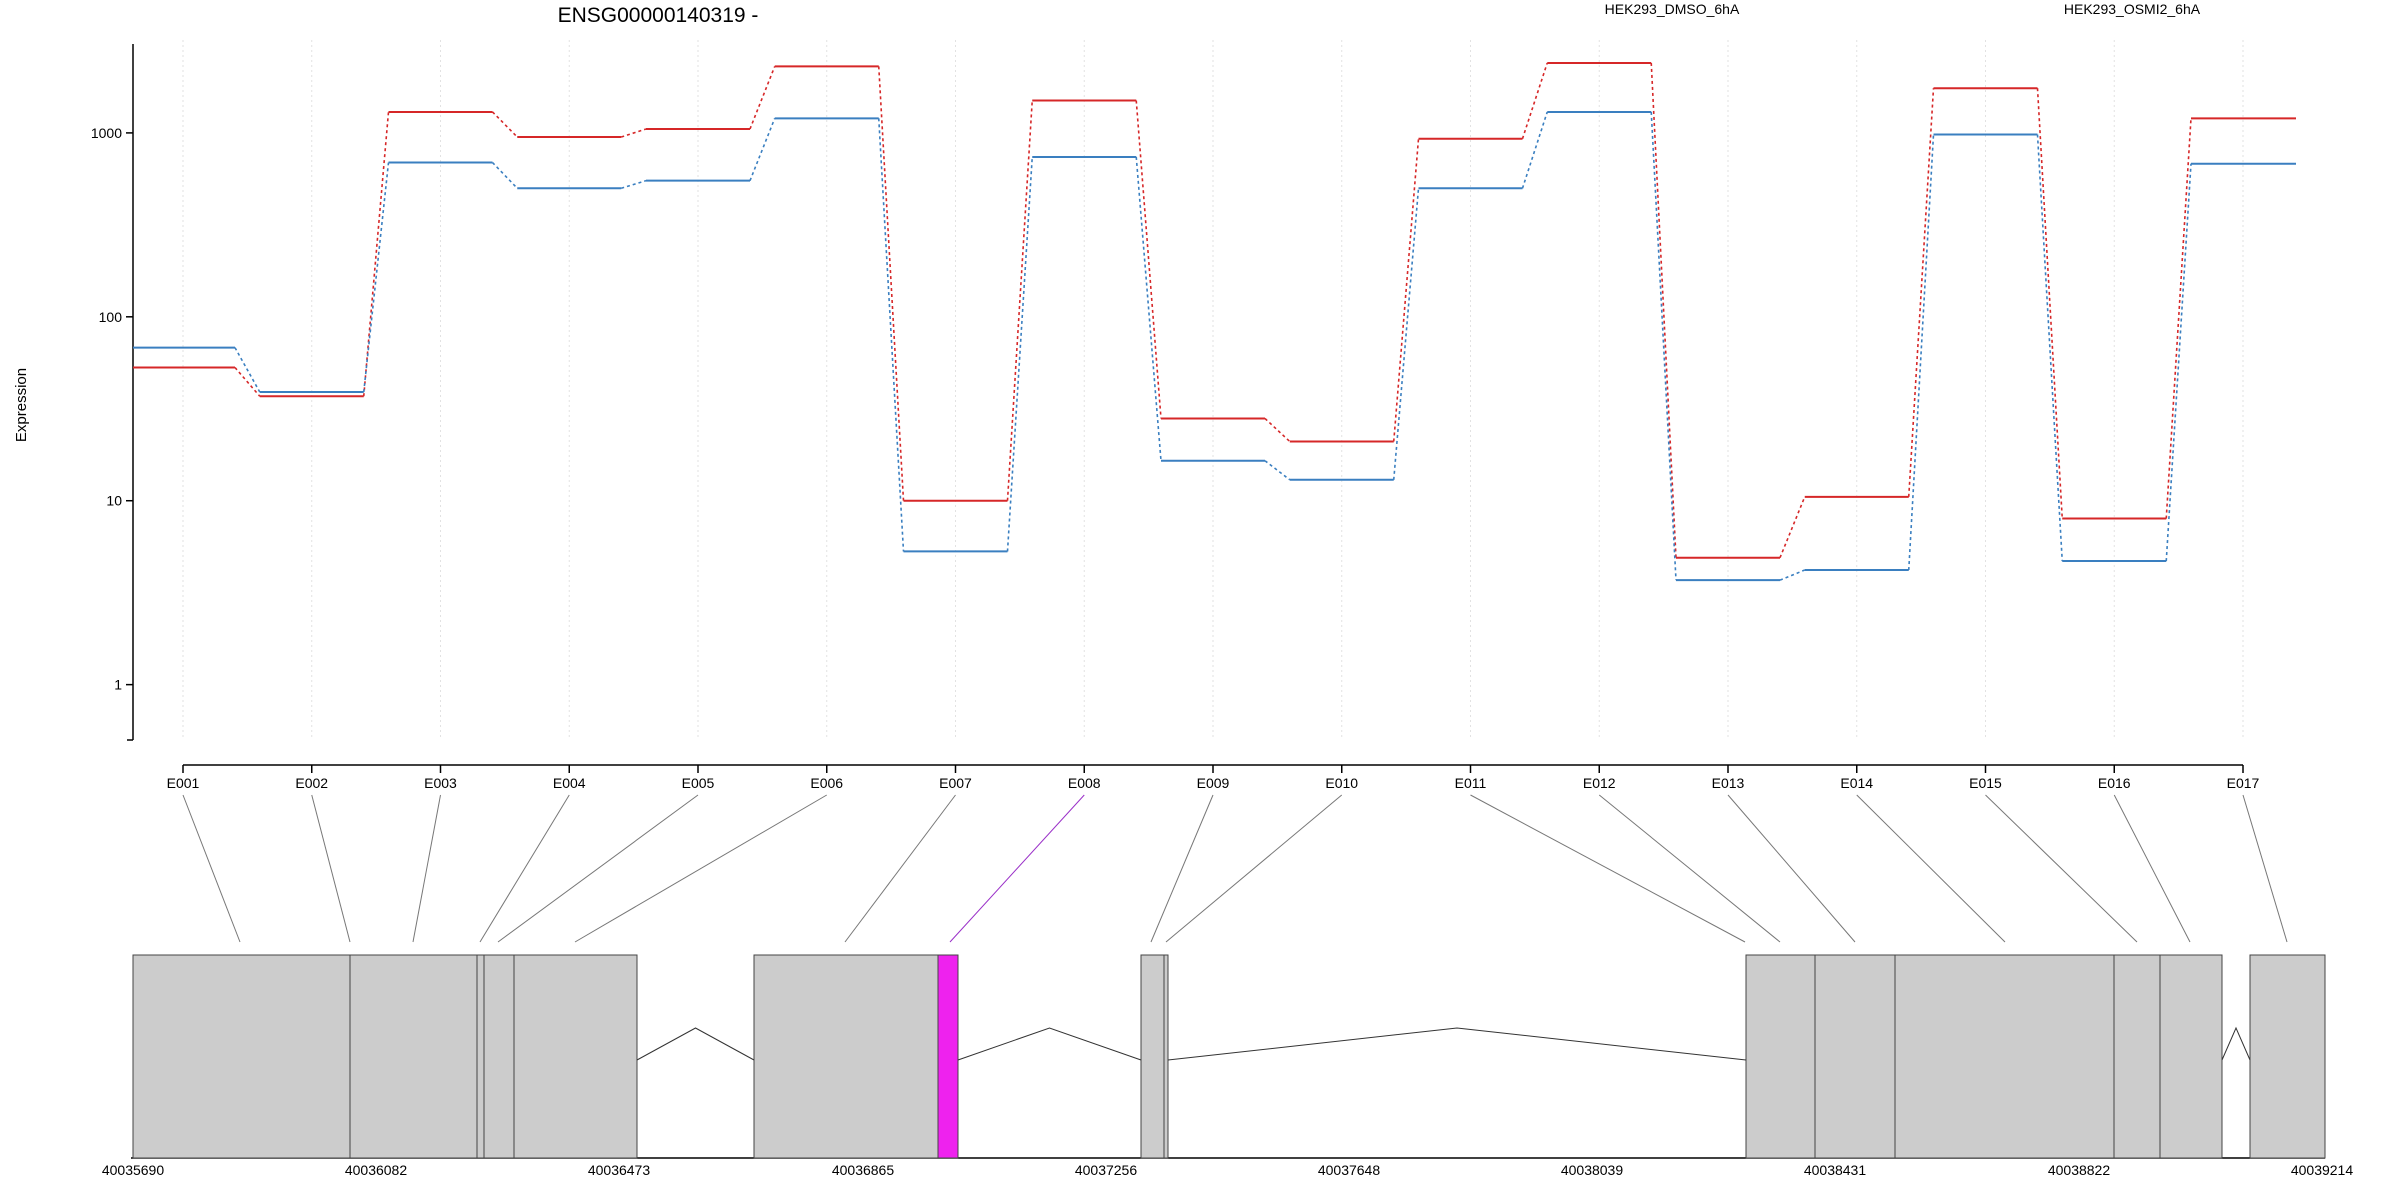 The image size is (2400, 1200). Describe the element at coordinates (118, 685) in the screenshot. I see `y-tick-label: 1` at that location.